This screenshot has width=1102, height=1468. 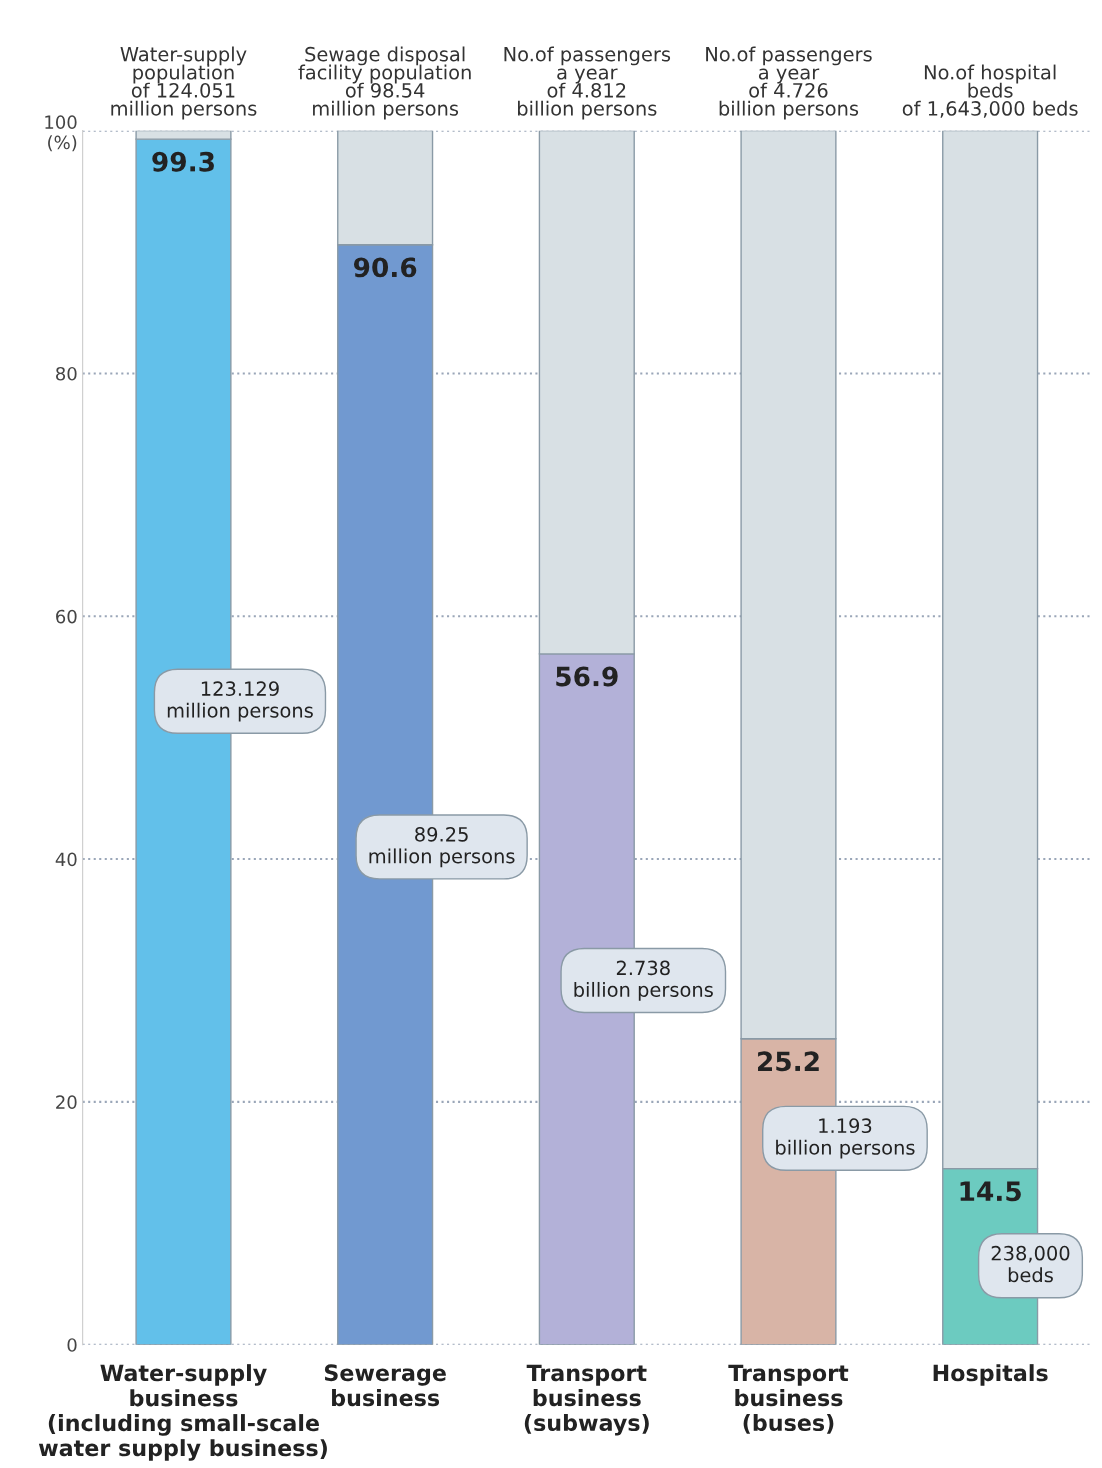 What do you see at coordinates (788, 1061) in the screenshot?
I see `data-label: 25.2` at bounding box center [788, 1061].